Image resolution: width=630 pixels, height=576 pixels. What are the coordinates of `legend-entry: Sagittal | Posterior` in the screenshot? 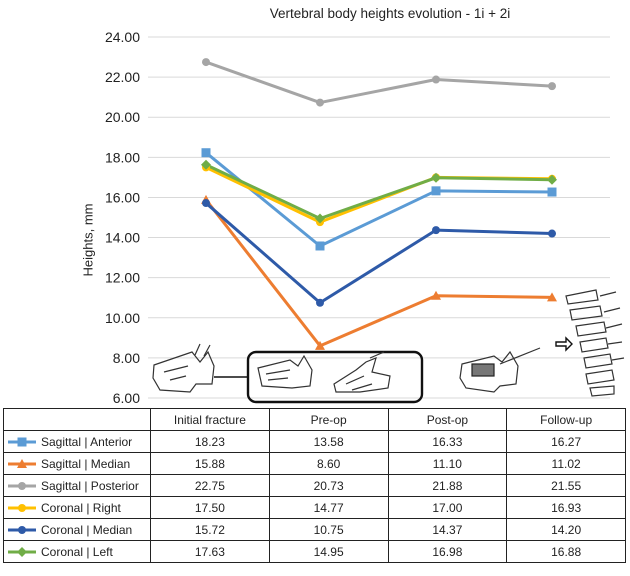 It's located at (77, 485).